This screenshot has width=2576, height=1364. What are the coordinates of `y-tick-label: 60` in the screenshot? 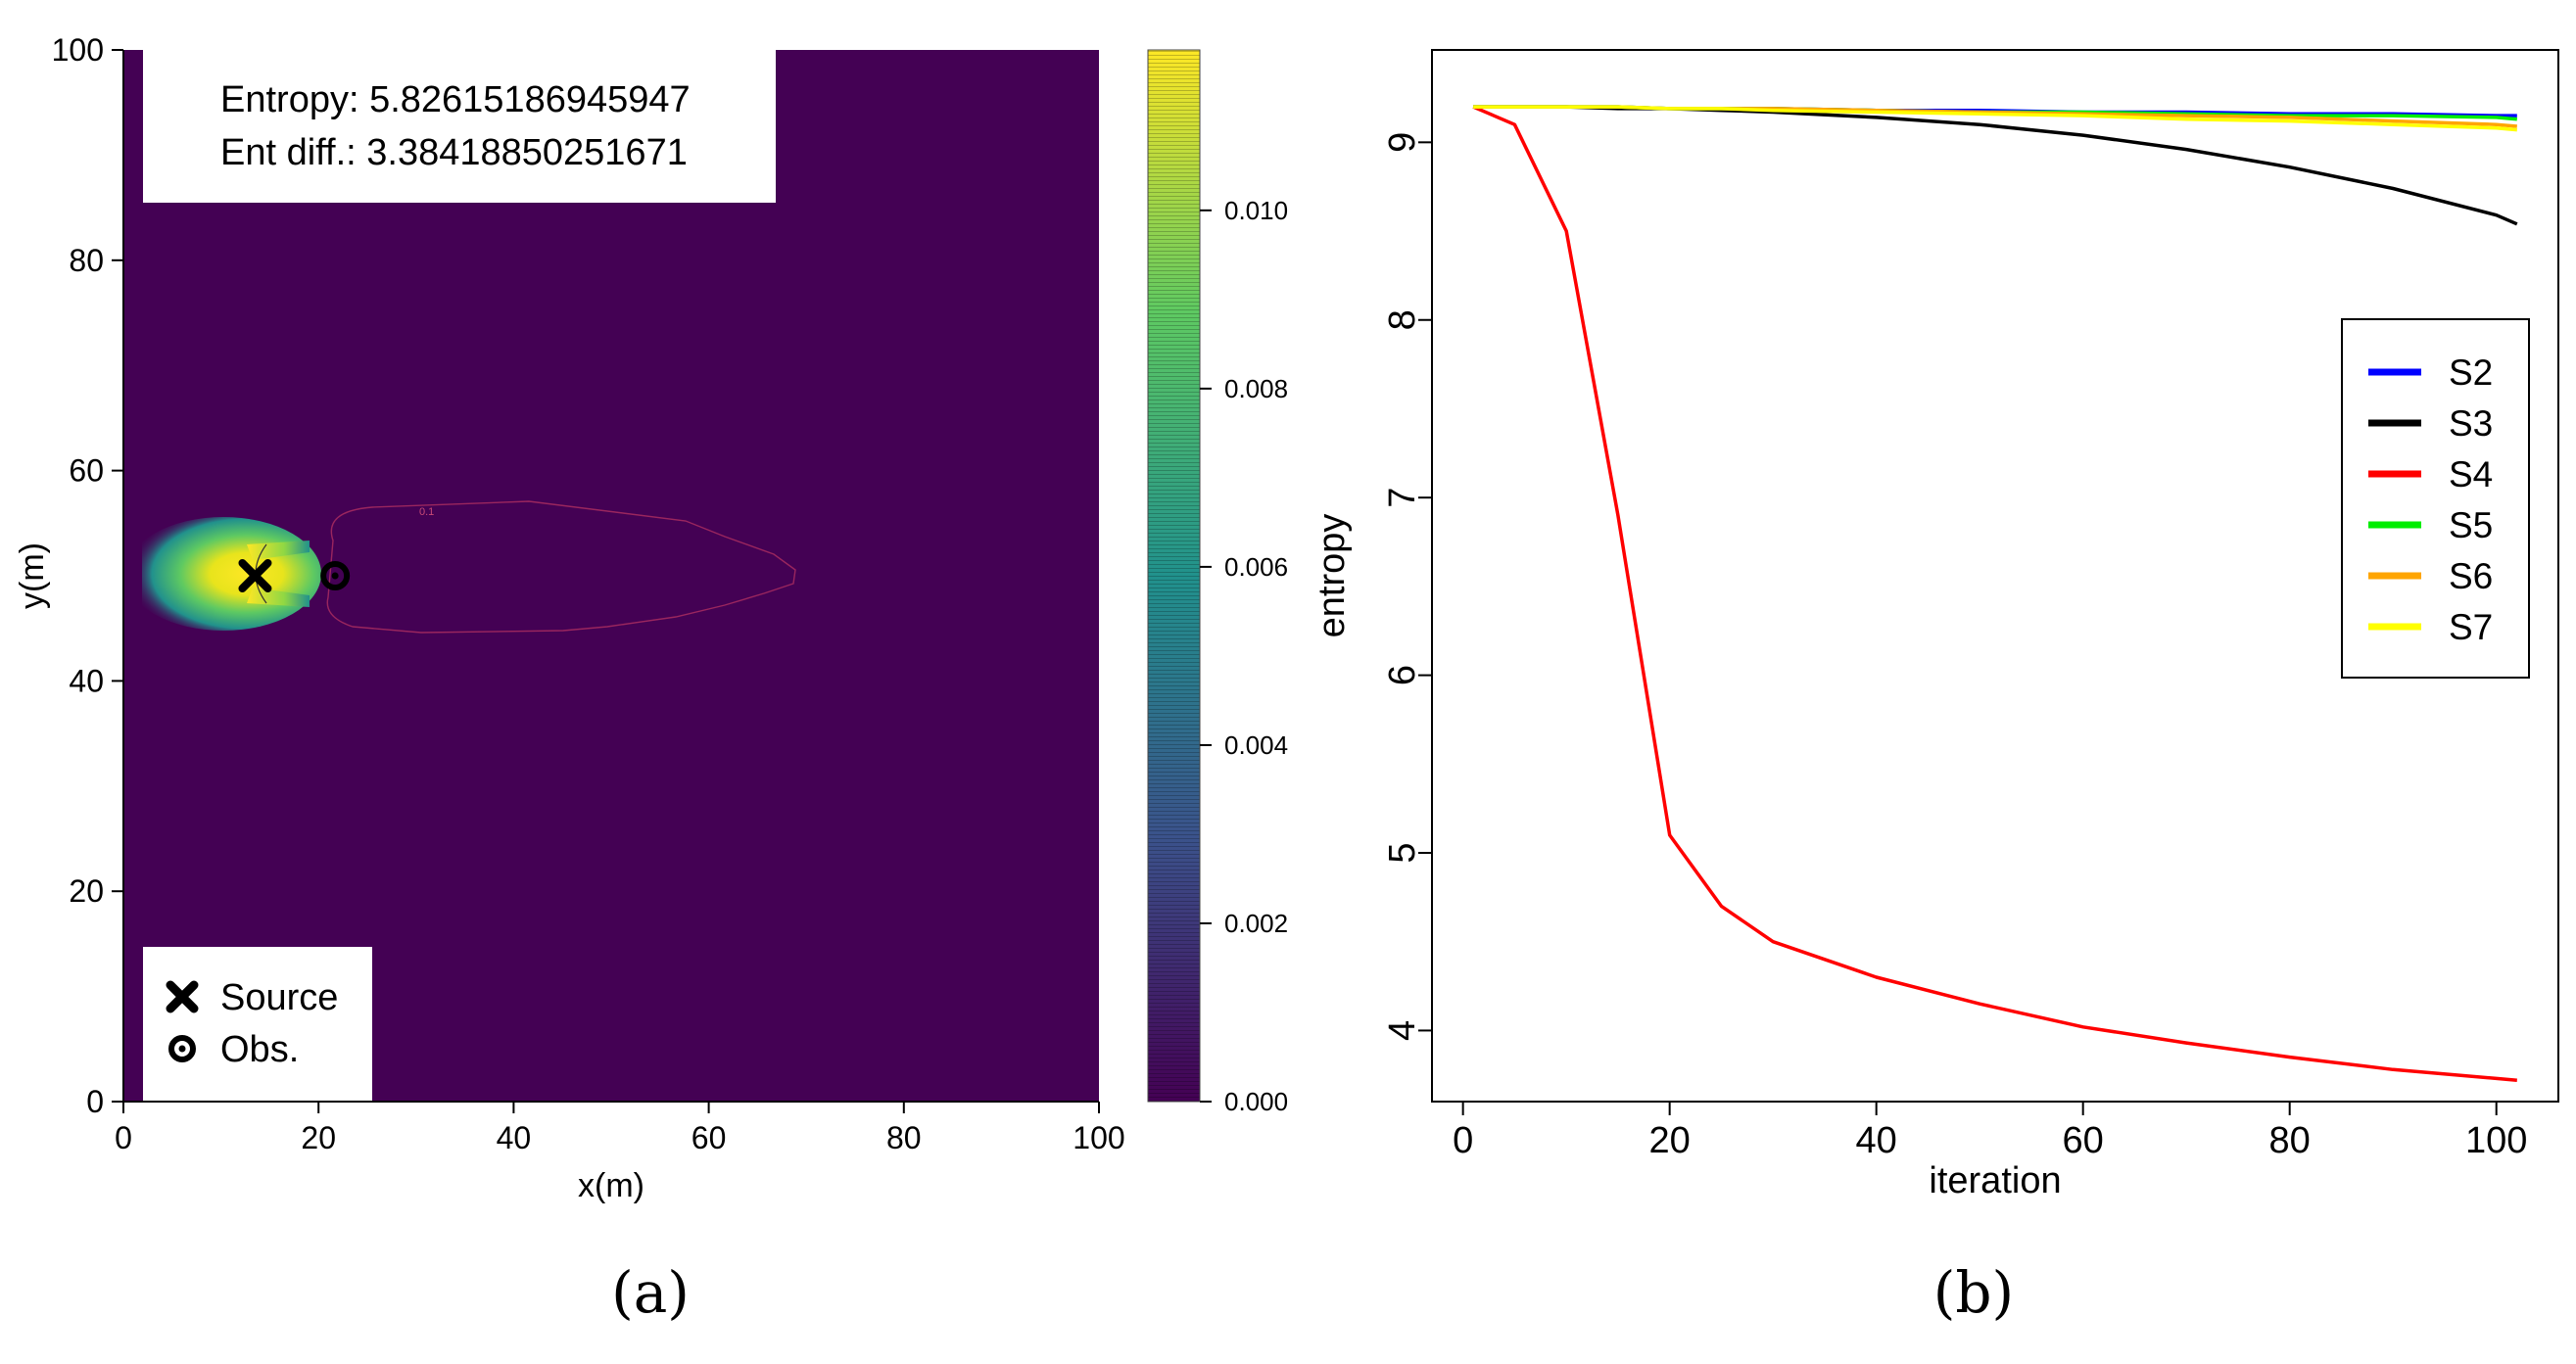 It's located at (86, 471).